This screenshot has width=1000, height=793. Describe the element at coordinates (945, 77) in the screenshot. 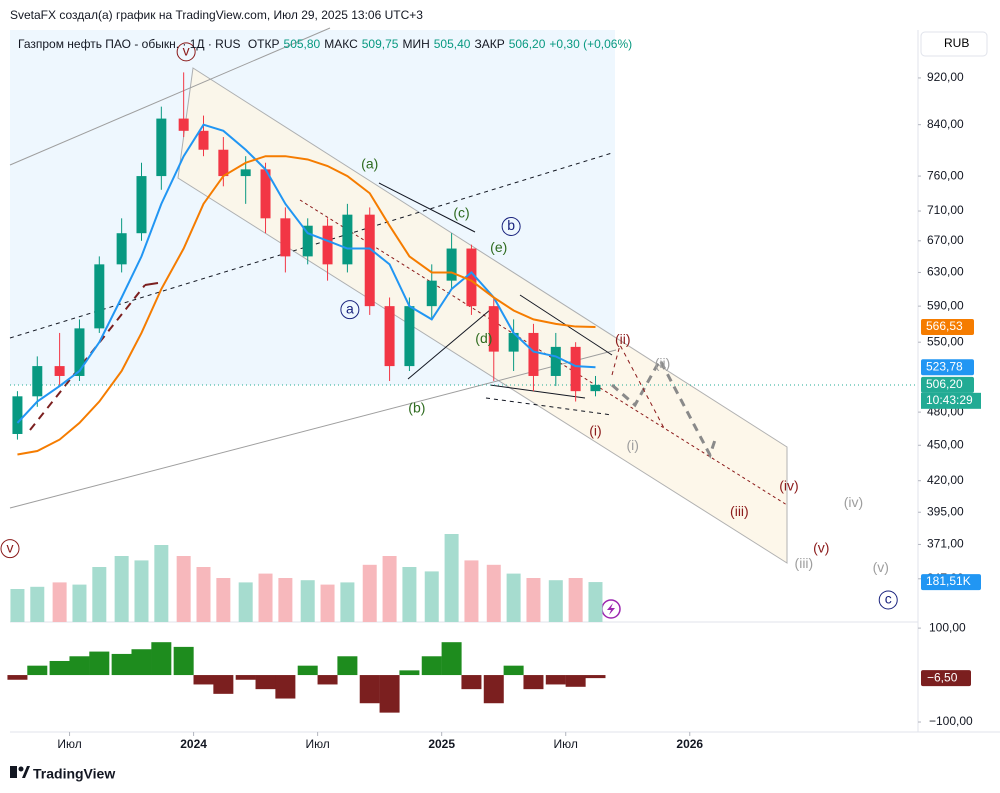

I see `y-tick-label: 920,00` at that location.